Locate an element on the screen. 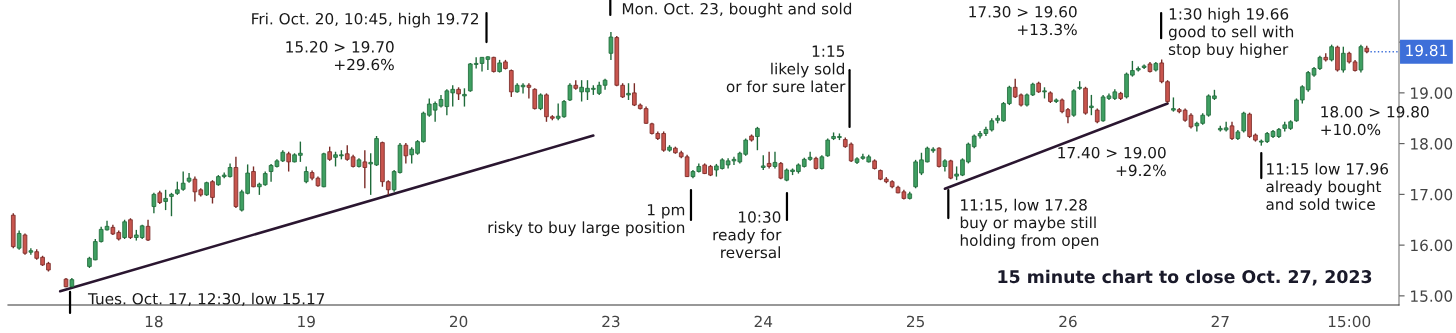  annotation: Tues. Oct. 17, 12:30, low 15.17 is located at coordinates (206, 299).